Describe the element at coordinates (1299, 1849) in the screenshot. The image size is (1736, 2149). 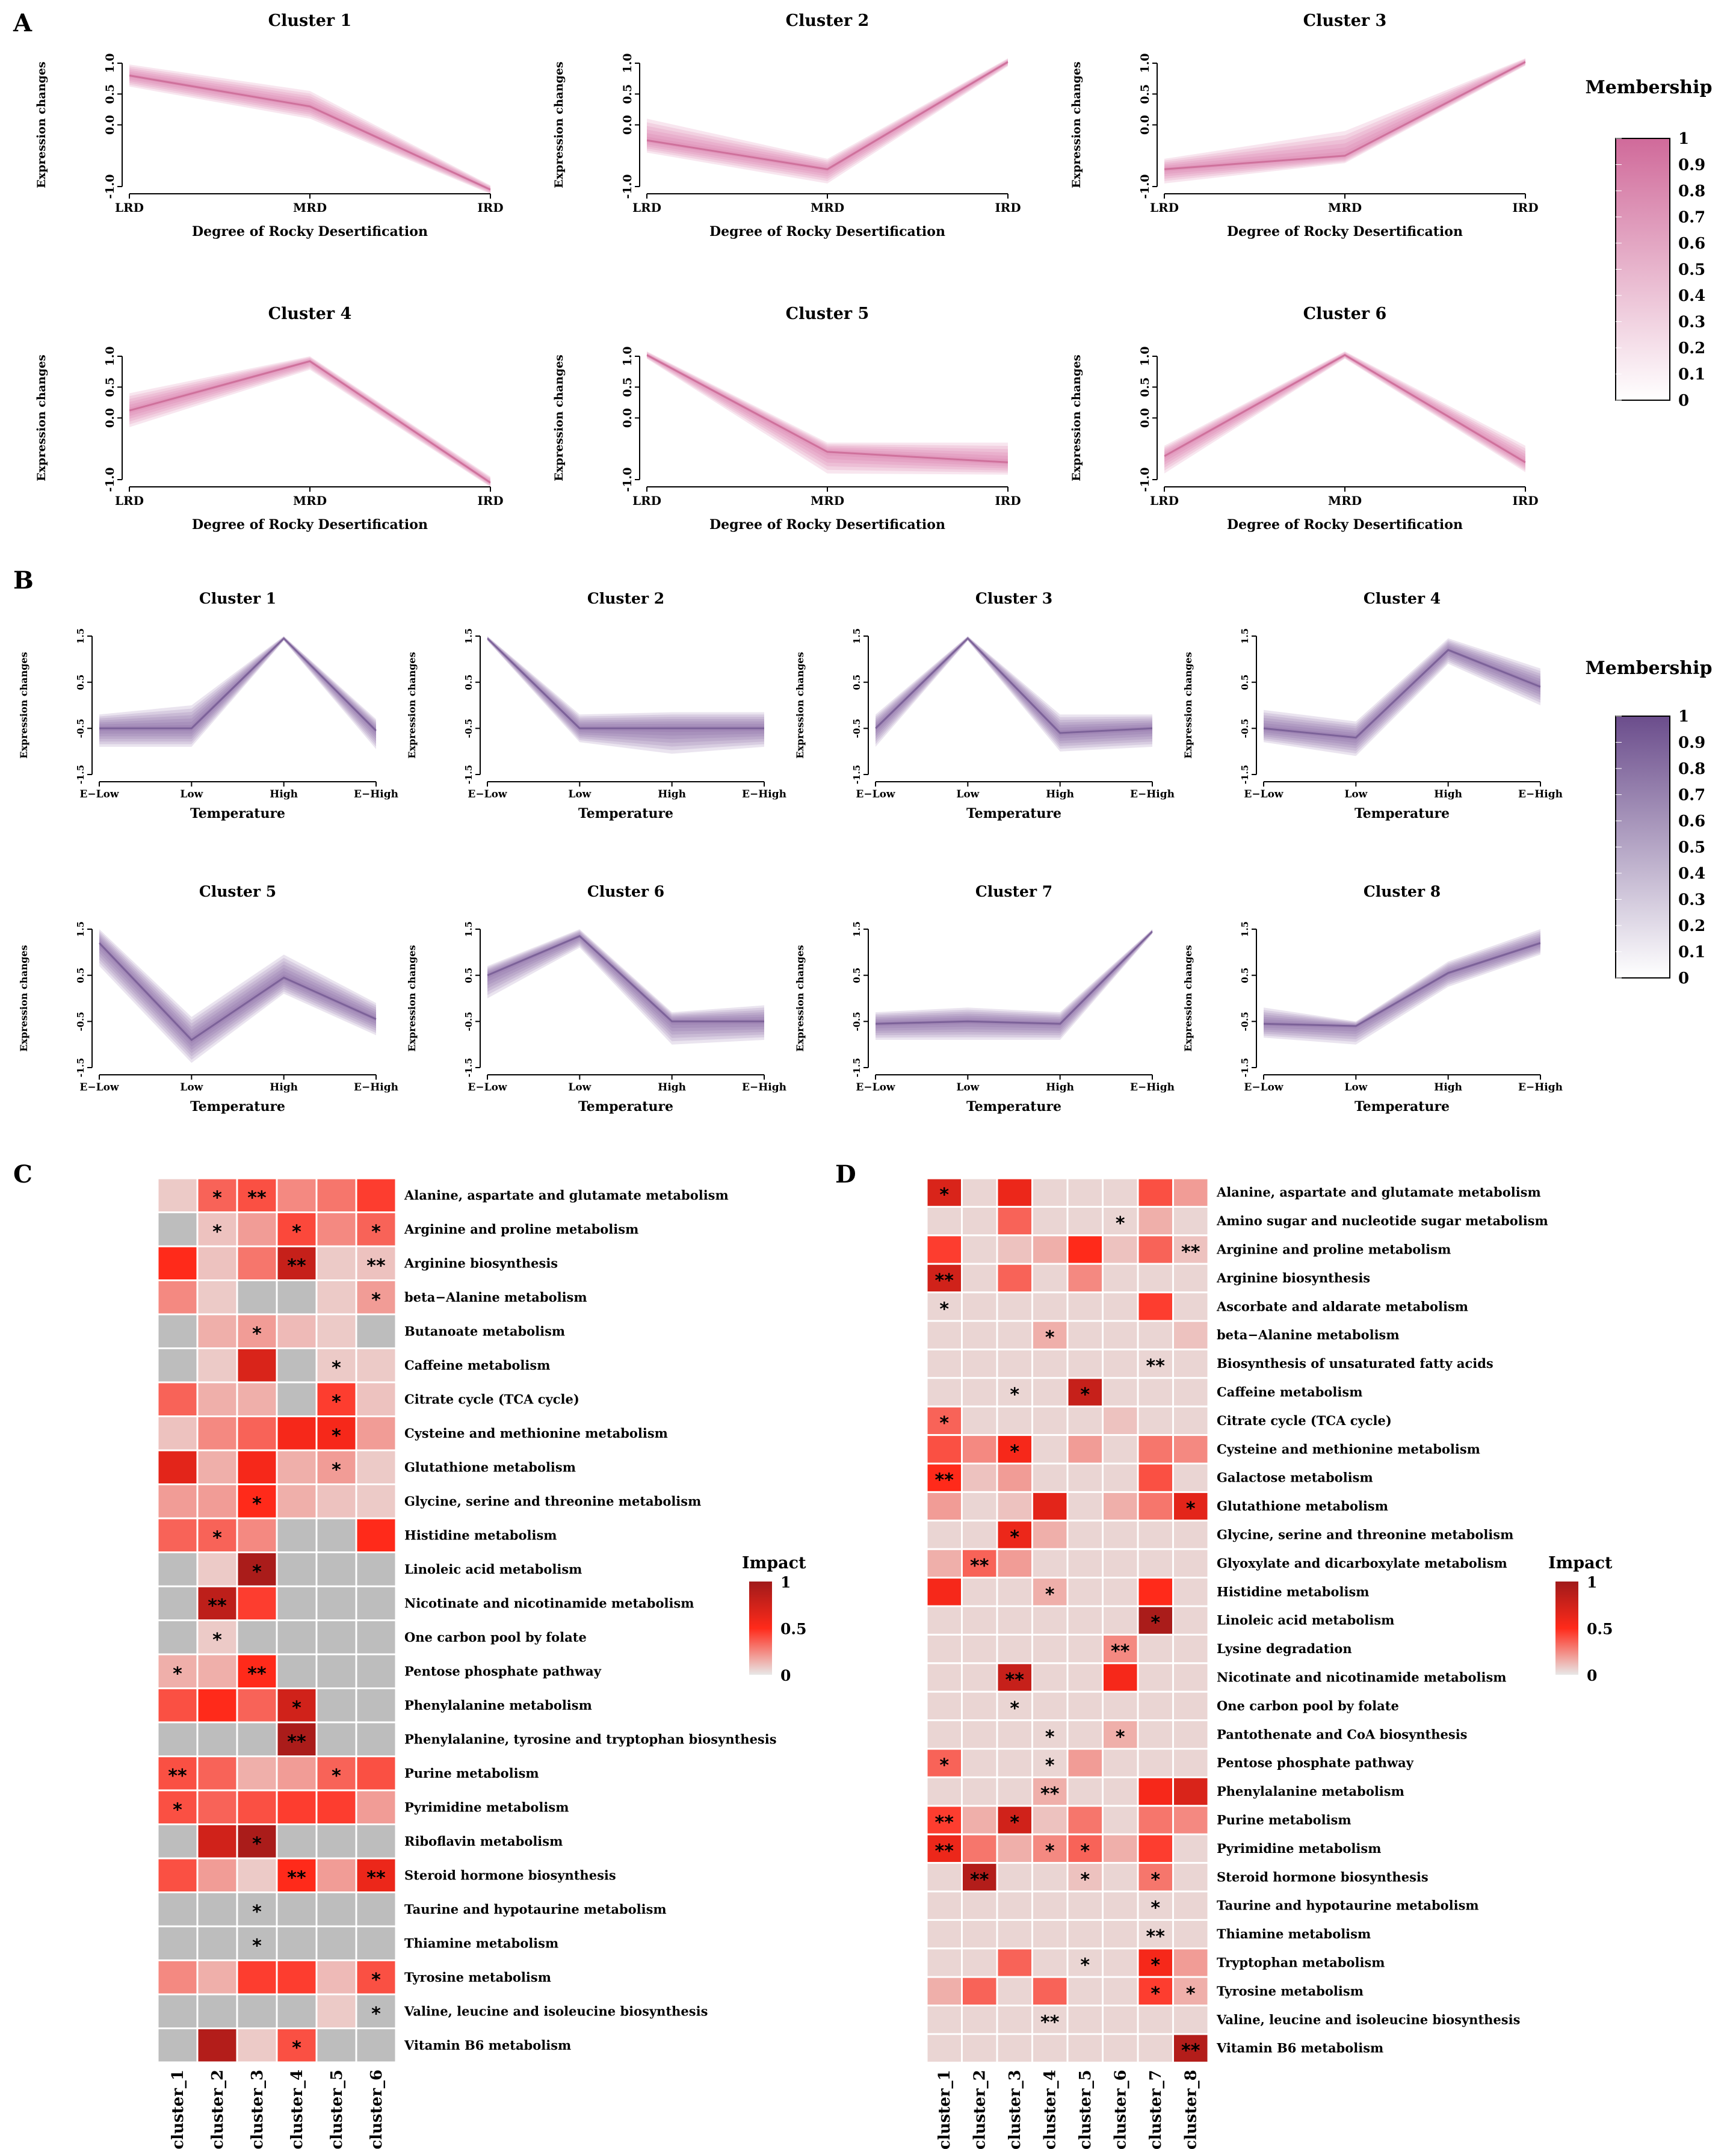
I see `row-label: Pyrimidine metabolism` at that location.